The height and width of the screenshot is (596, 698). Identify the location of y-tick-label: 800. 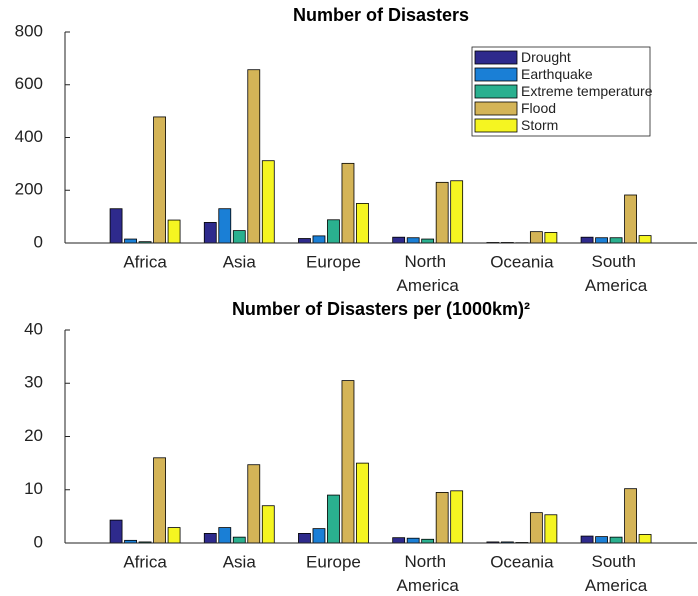
(29, 30).